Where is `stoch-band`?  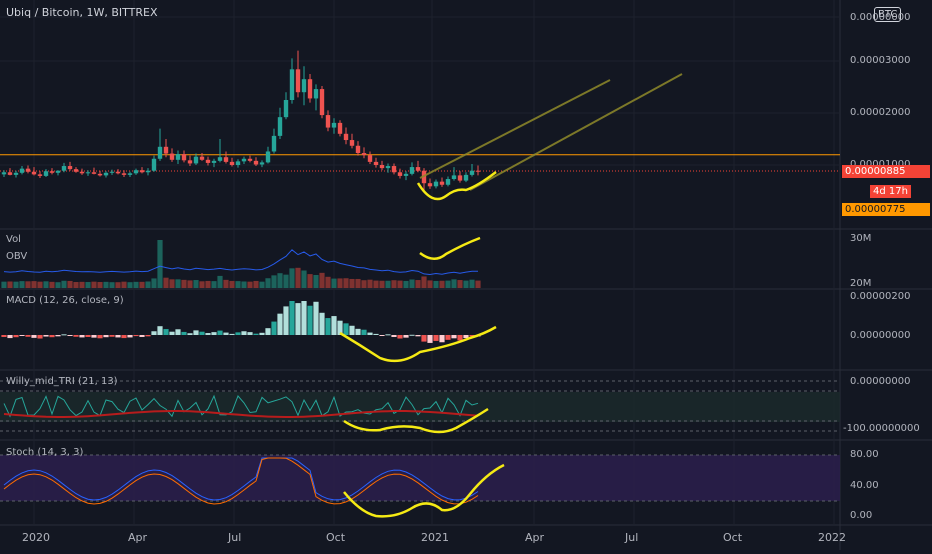
stoch-band is located at coordinates (420, 478).